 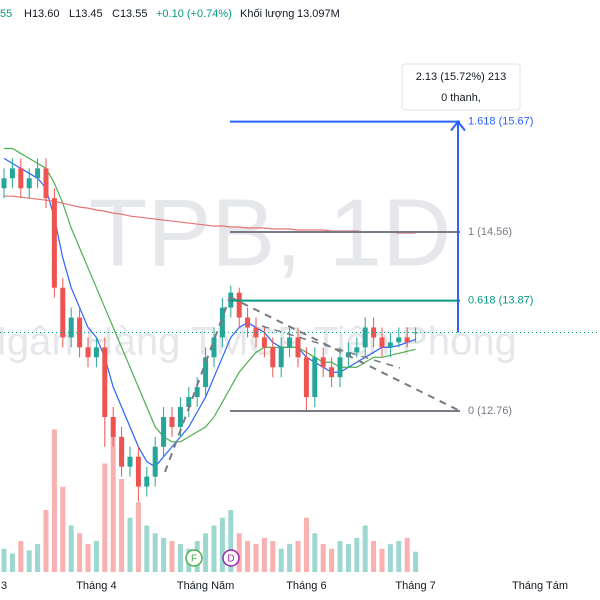 What do you see at coordinates (490, 232) in the screenshot?
I see `fib-label: 1 (14.56)` at bounding box center [490, 232].